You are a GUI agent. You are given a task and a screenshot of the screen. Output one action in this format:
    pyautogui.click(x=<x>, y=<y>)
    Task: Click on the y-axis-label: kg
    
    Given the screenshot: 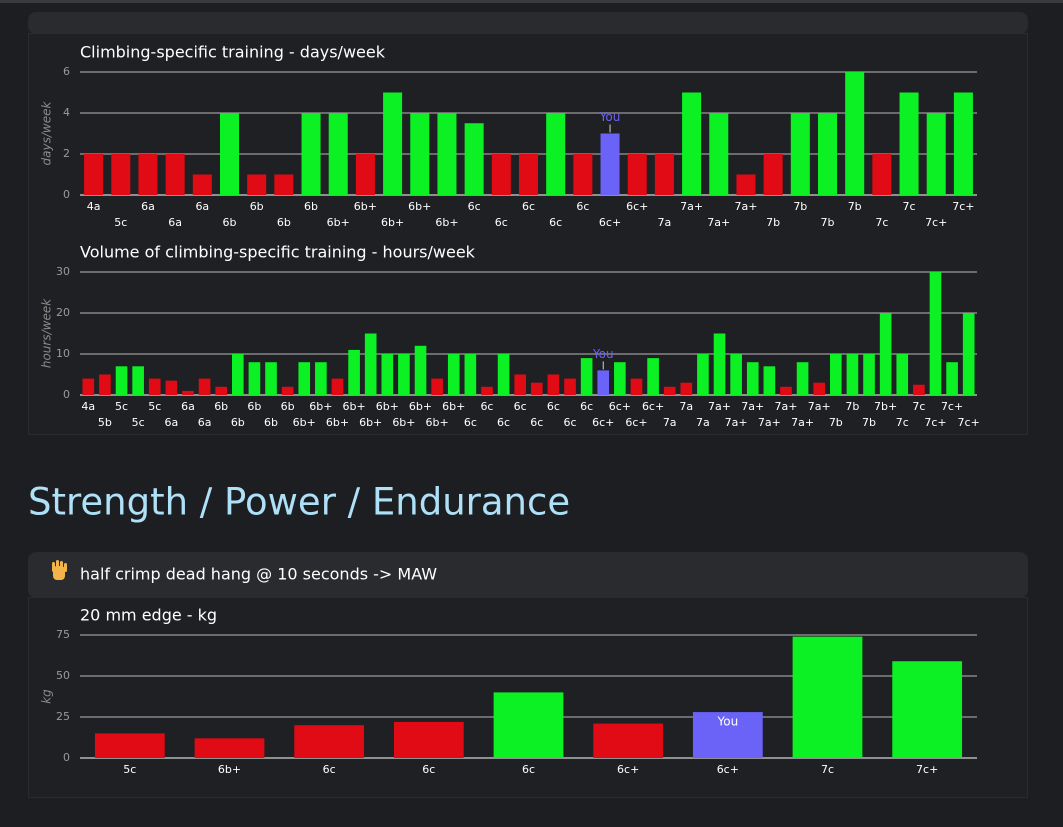 What is the action you would take?
    pyautogui.click(x=47, y=696)
    